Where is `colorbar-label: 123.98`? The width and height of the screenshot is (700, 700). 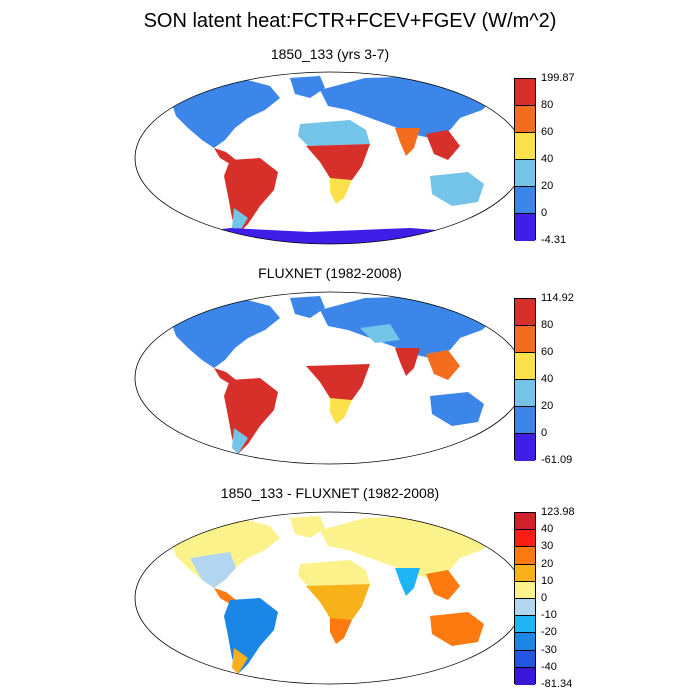 colorbar-label: 123.98 is located at coordinates (558, 512).